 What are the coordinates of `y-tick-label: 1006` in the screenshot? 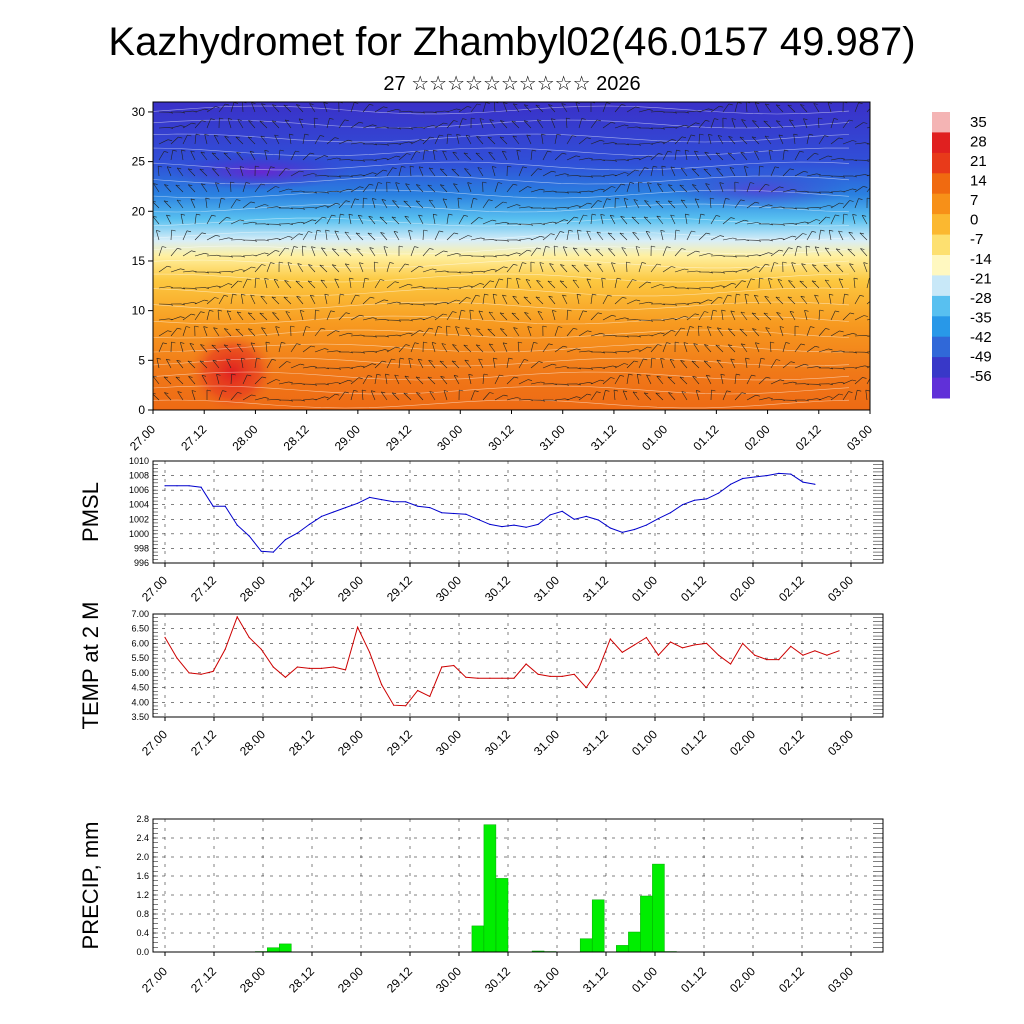 It's located at (139, 490).